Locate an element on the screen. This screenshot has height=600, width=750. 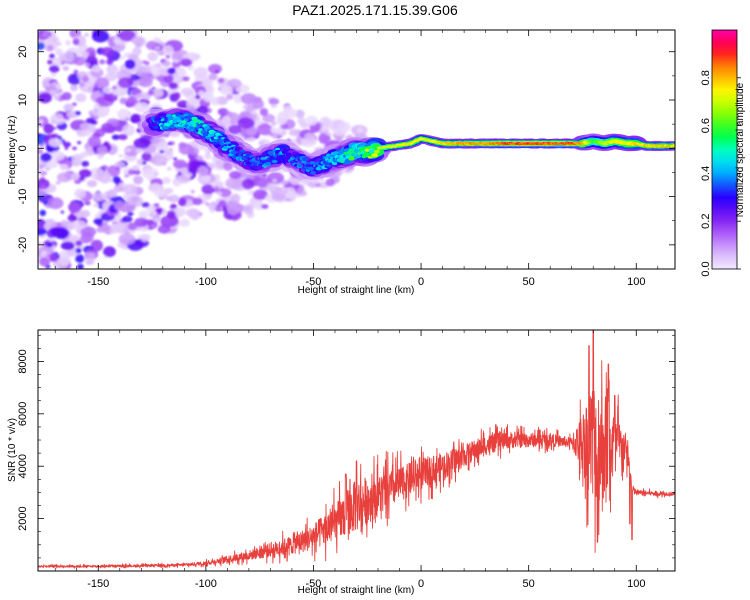
colorbar-gradient is located at coordinates (724, 149).